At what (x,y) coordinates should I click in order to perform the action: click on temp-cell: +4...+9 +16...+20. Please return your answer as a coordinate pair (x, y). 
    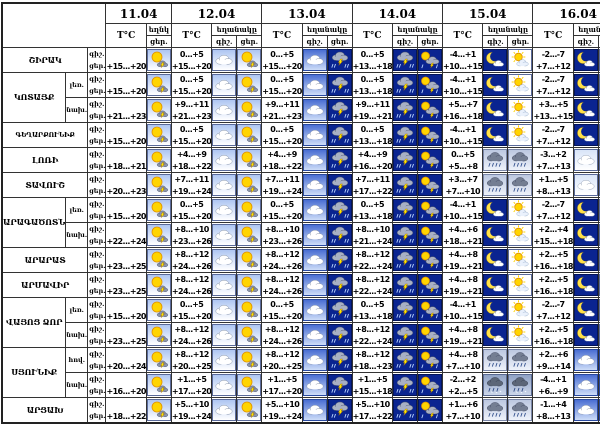
    Looking at the image, I should click on (372, 160).